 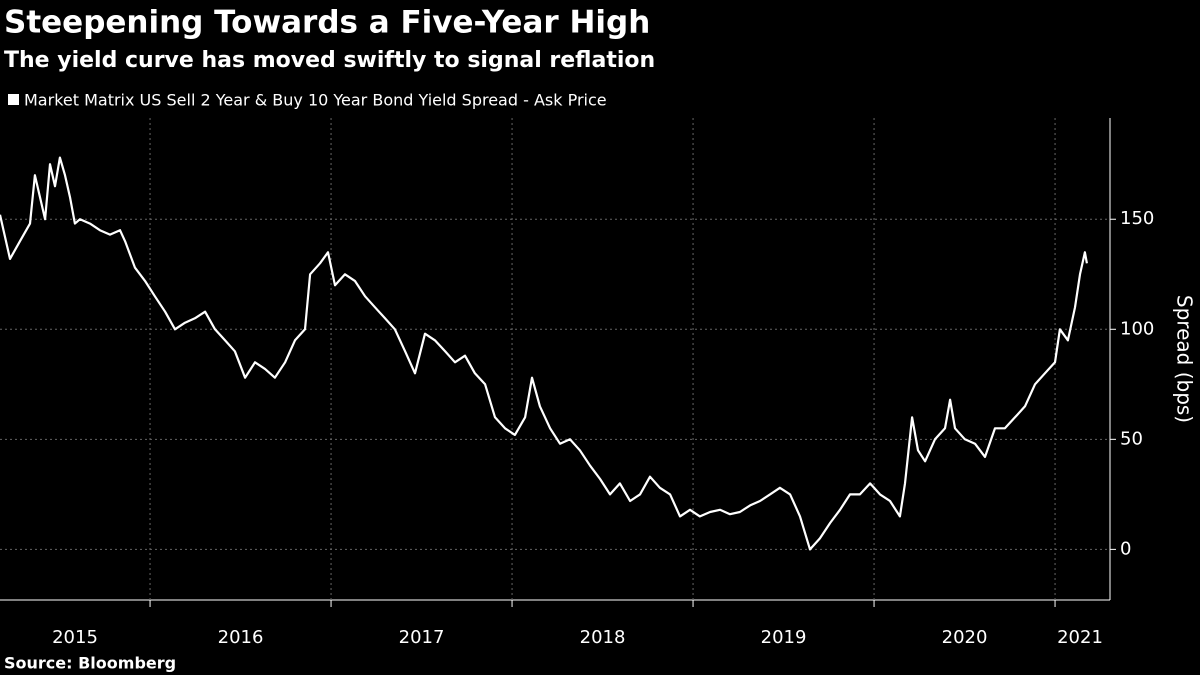 What do you see at coordinates (1080, 637) in the screenshot?
I see `x-tick-label: 2021` at bounding box center [1080, 637].